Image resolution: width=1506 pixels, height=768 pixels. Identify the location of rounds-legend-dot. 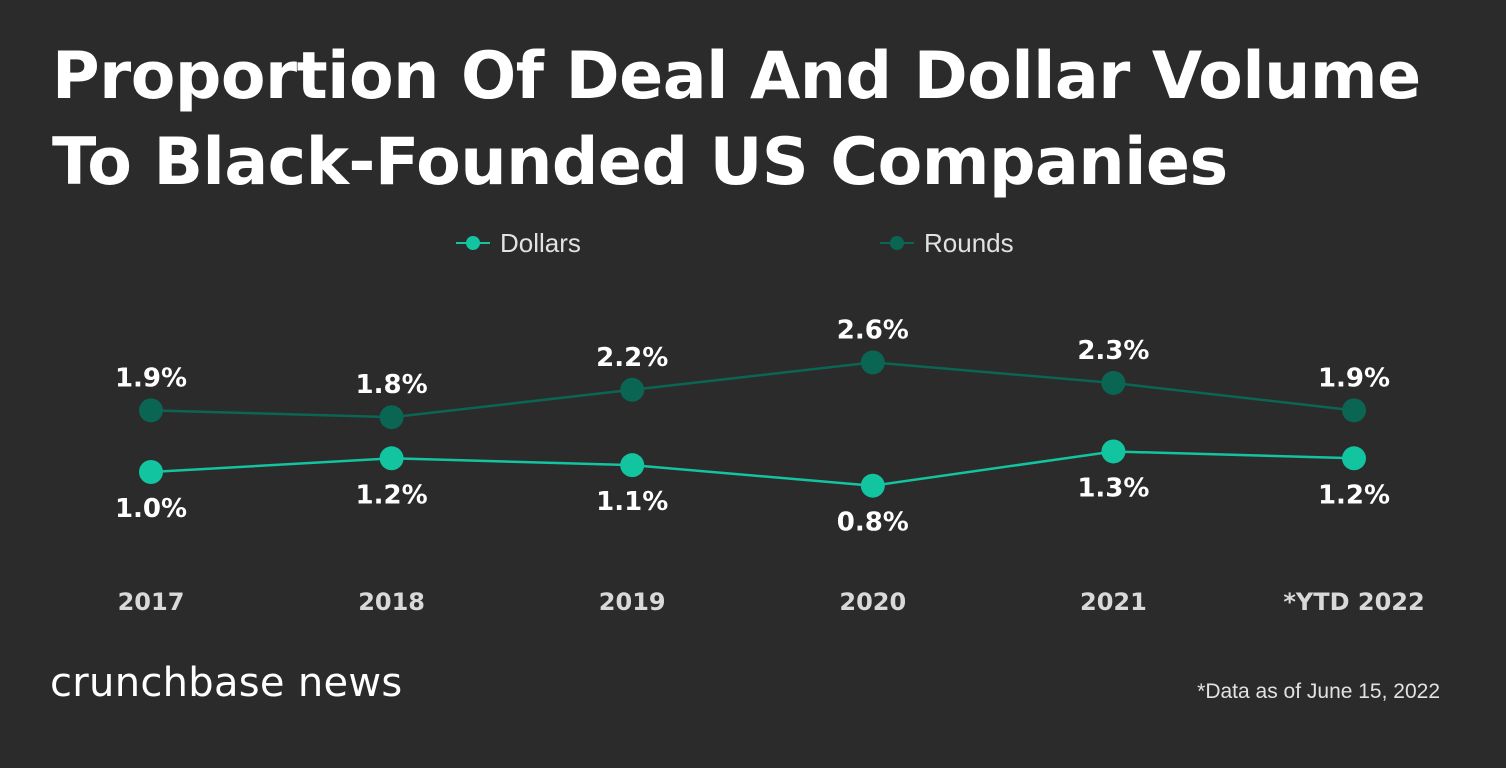
(897, 243).